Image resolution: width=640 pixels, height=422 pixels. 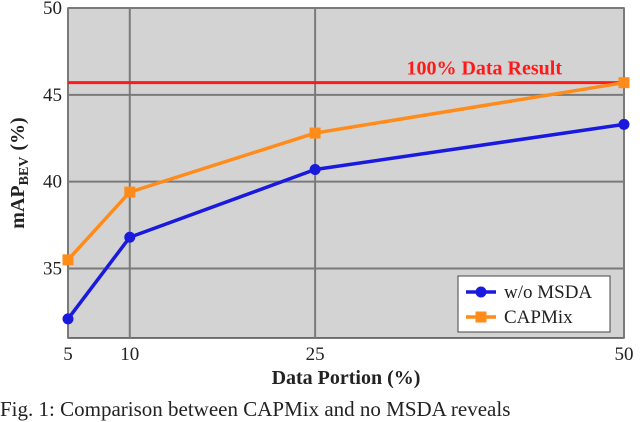 I want to click on y-axis-title: mAPBEV (%), so click(x=19, y=172).